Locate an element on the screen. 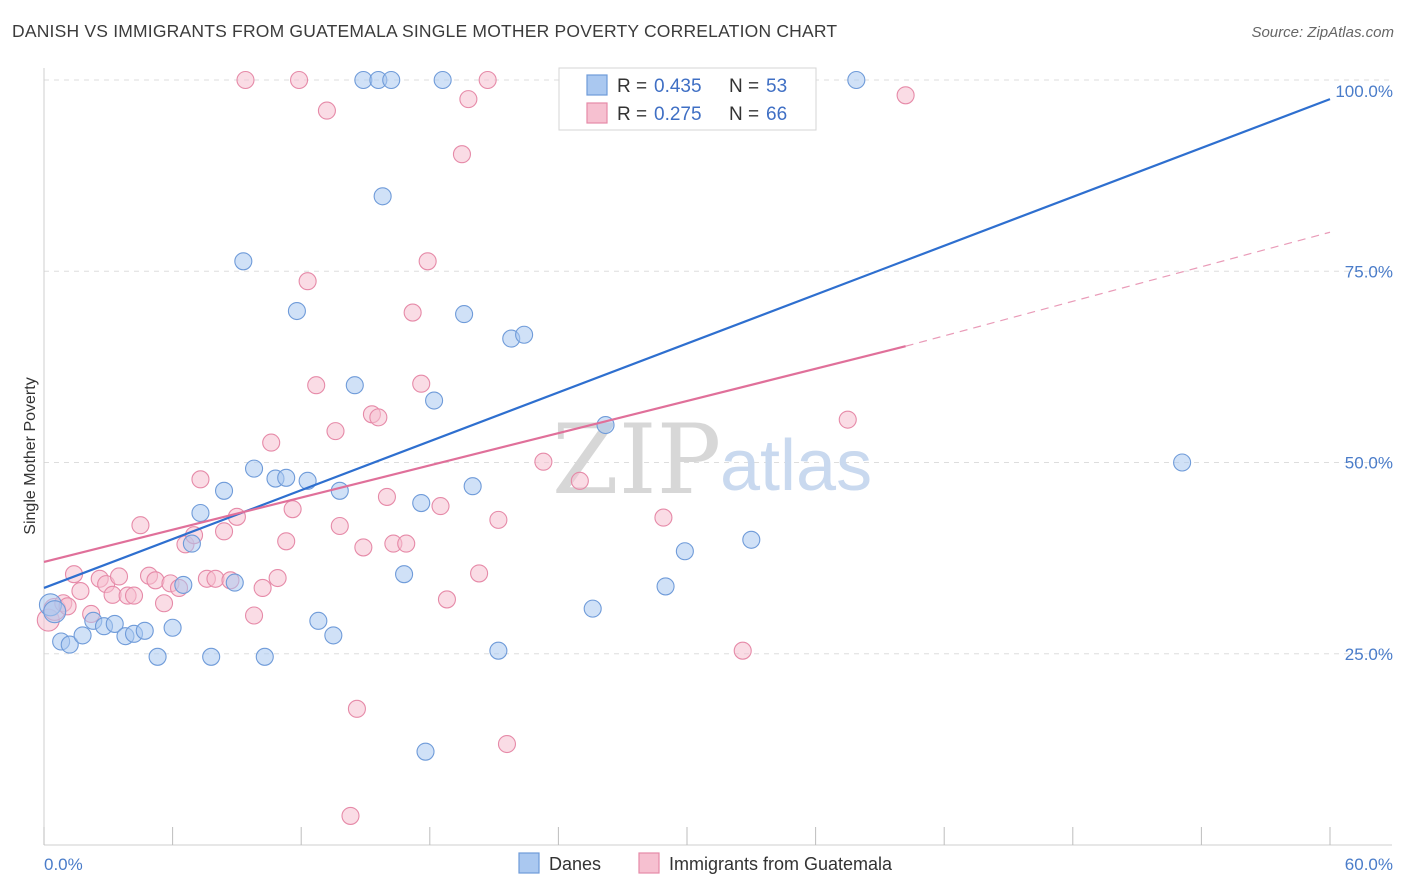 This screenshot has height=892, width=1406. bottom-legend-swatch-guatemala is located at coordinates (649, 863).